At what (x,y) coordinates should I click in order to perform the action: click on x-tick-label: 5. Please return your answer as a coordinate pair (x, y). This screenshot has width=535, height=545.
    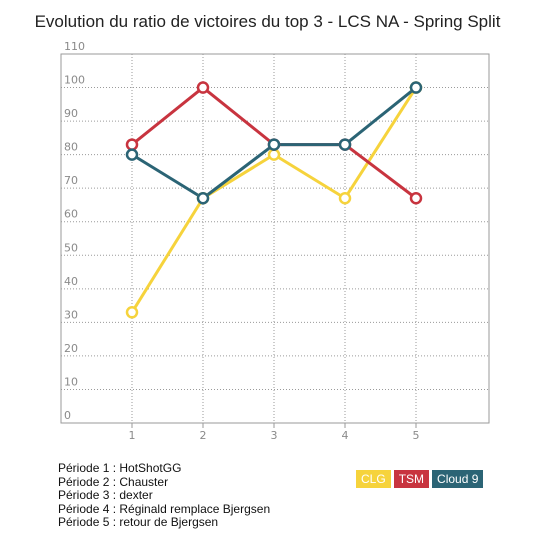
    Looking at the image, I should click on (416, 435).